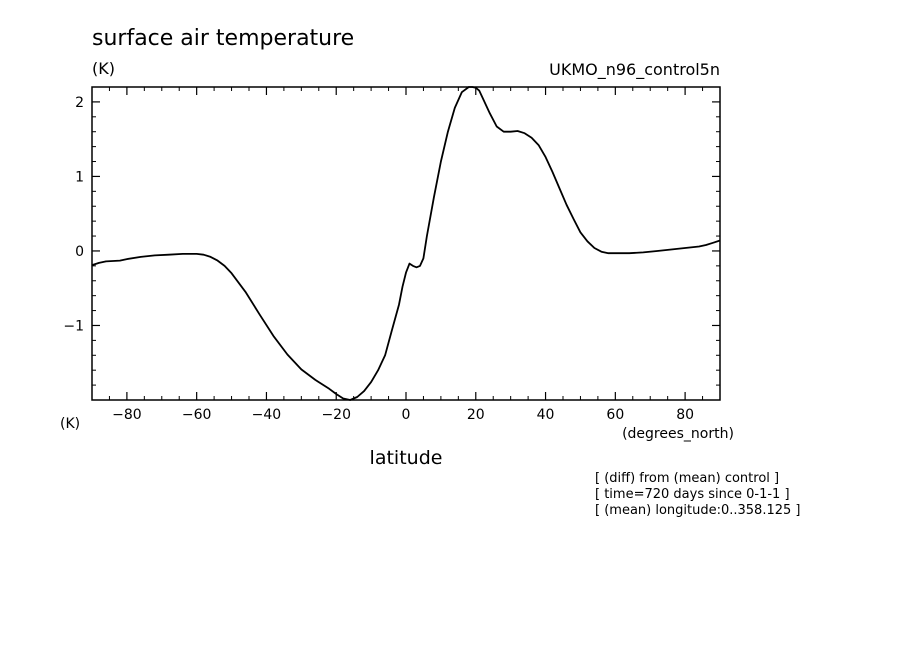  Describe the element at coordinates (406, 458) in the screenshot. I see `x-axis-label: latitude` at that location.